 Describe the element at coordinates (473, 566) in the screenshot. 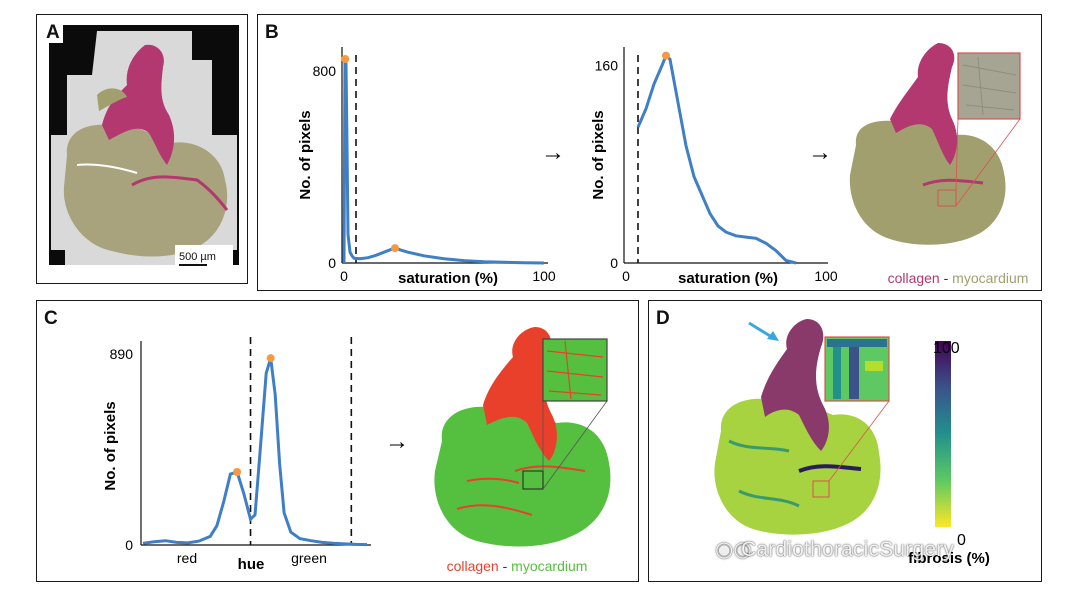

I see `c-legend-collagen: collagen` at that location.